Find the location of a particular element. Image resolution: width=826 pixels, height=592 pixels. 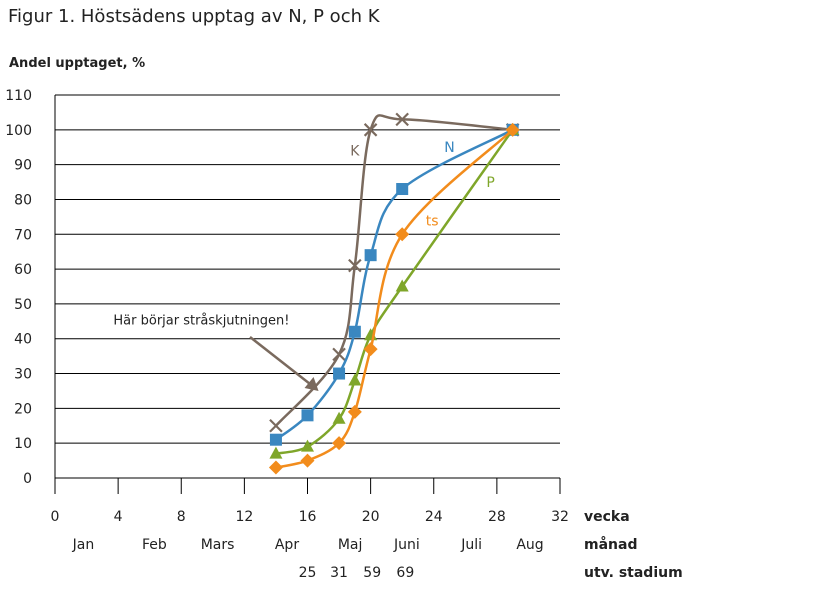

y-tick-label: 30 is located at coordinates (23, 375).